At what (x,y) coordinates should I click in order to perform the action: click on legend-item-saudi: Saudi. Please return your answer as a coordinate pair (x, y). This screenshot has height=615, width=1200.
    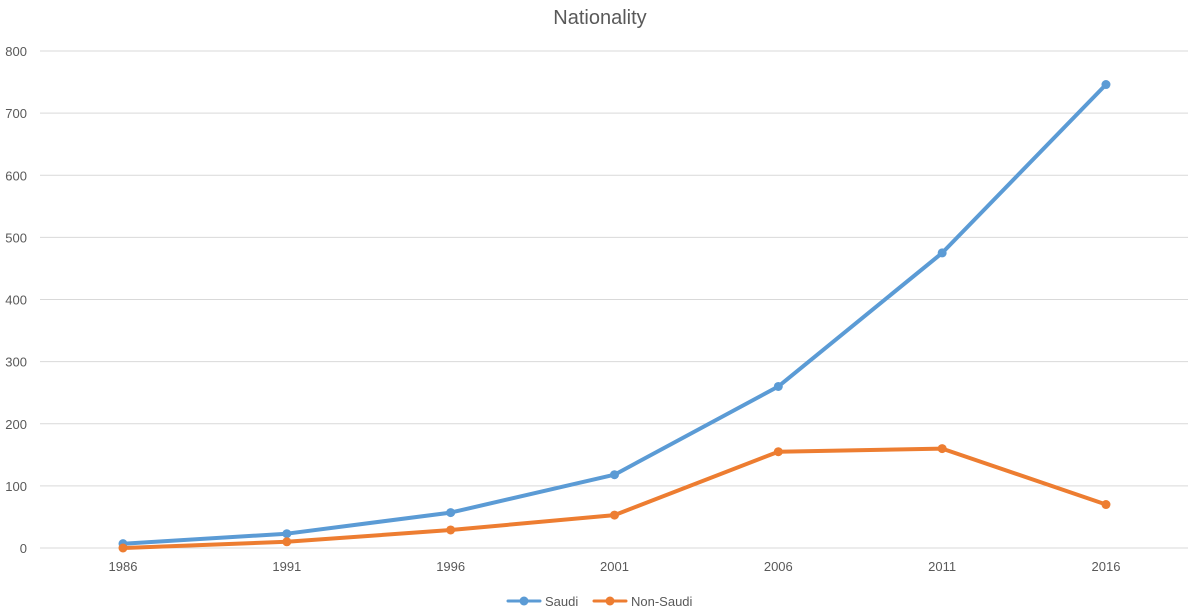
    Looking at the image, I should click on (542, 601).